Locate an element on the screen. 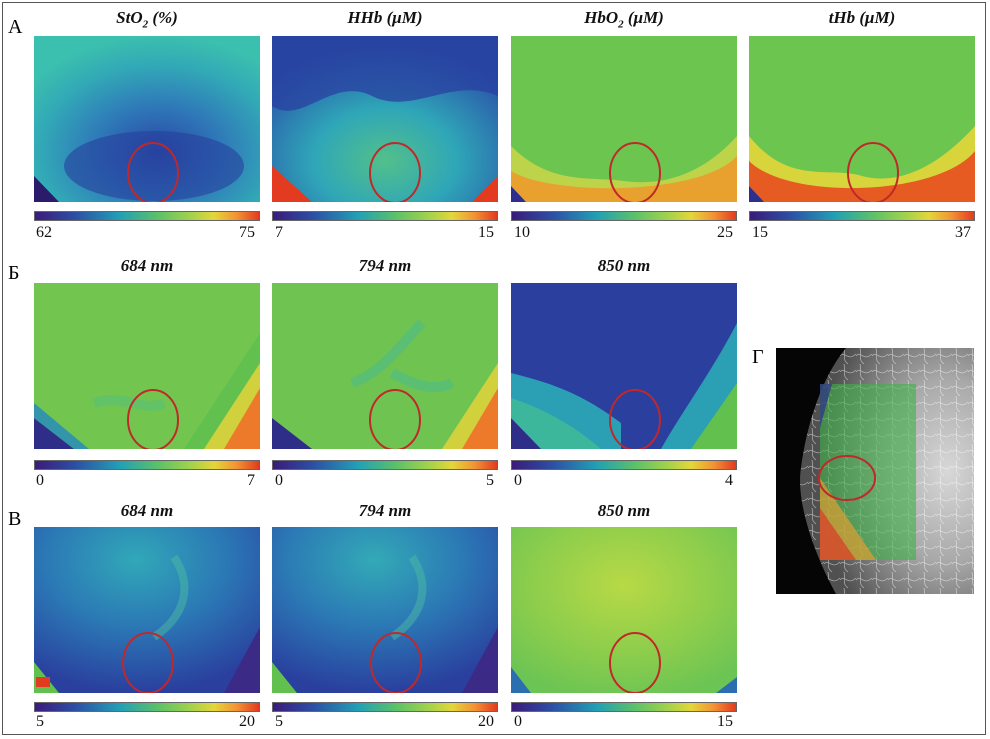 Image resolution: width=990 pixels, height=739 pixels. map-b3-850nm is located at coordinates (624, 366).